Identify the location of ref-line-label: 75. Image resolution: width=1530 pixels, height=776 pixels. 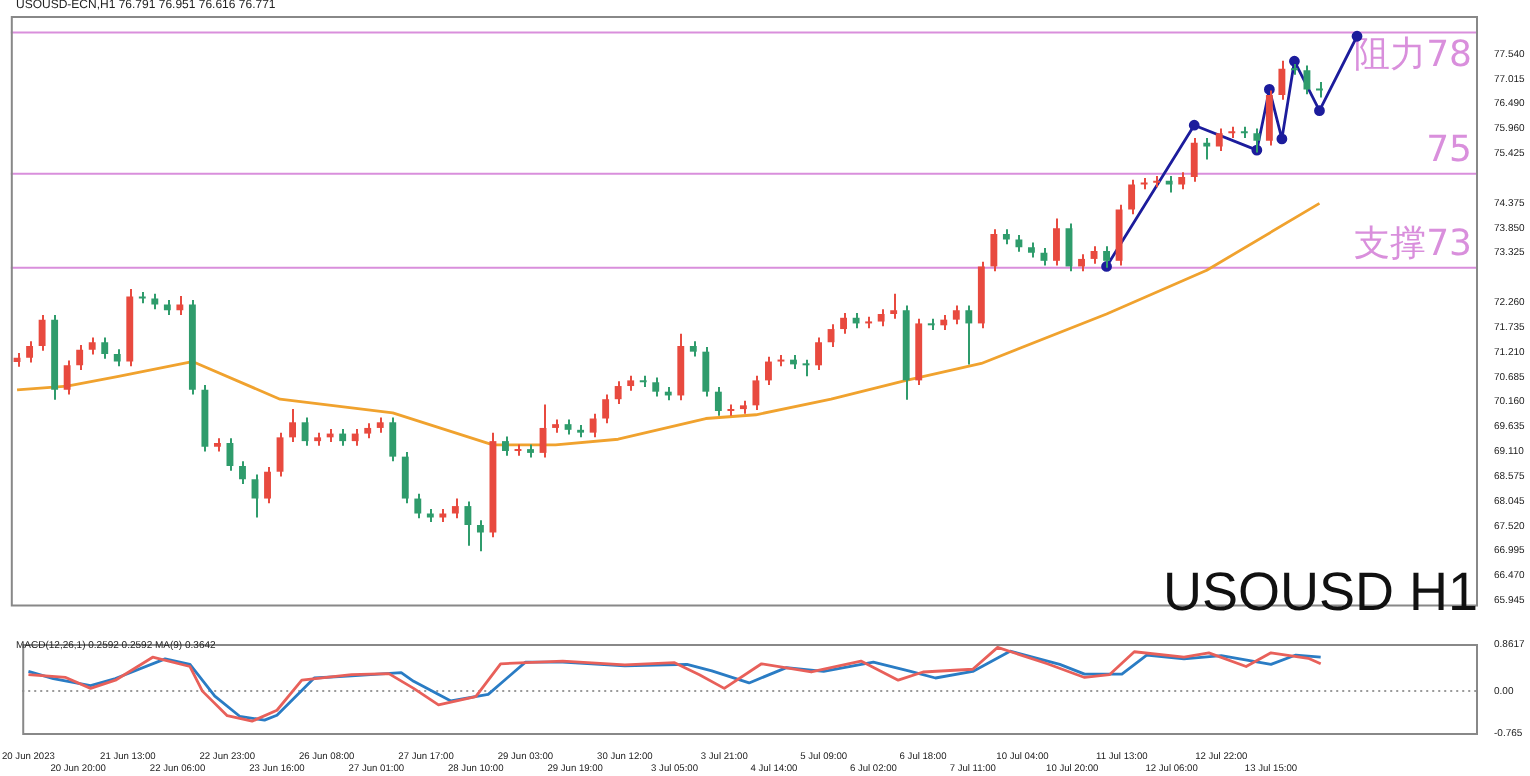
(1449, 150).